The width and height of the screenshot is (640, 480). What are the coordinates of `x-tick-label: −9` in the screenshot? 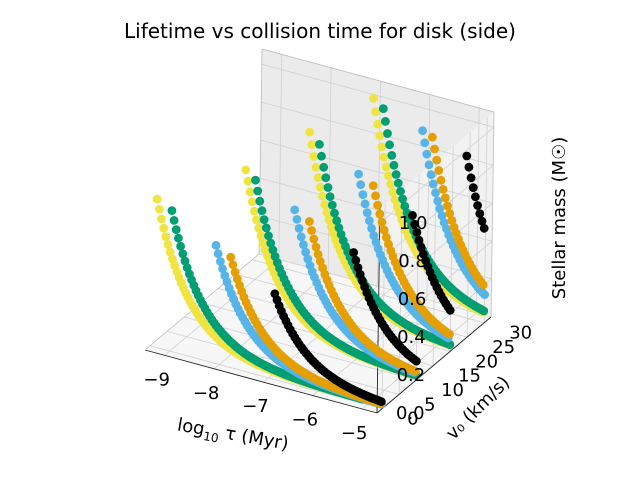 It's located at (156, 379).